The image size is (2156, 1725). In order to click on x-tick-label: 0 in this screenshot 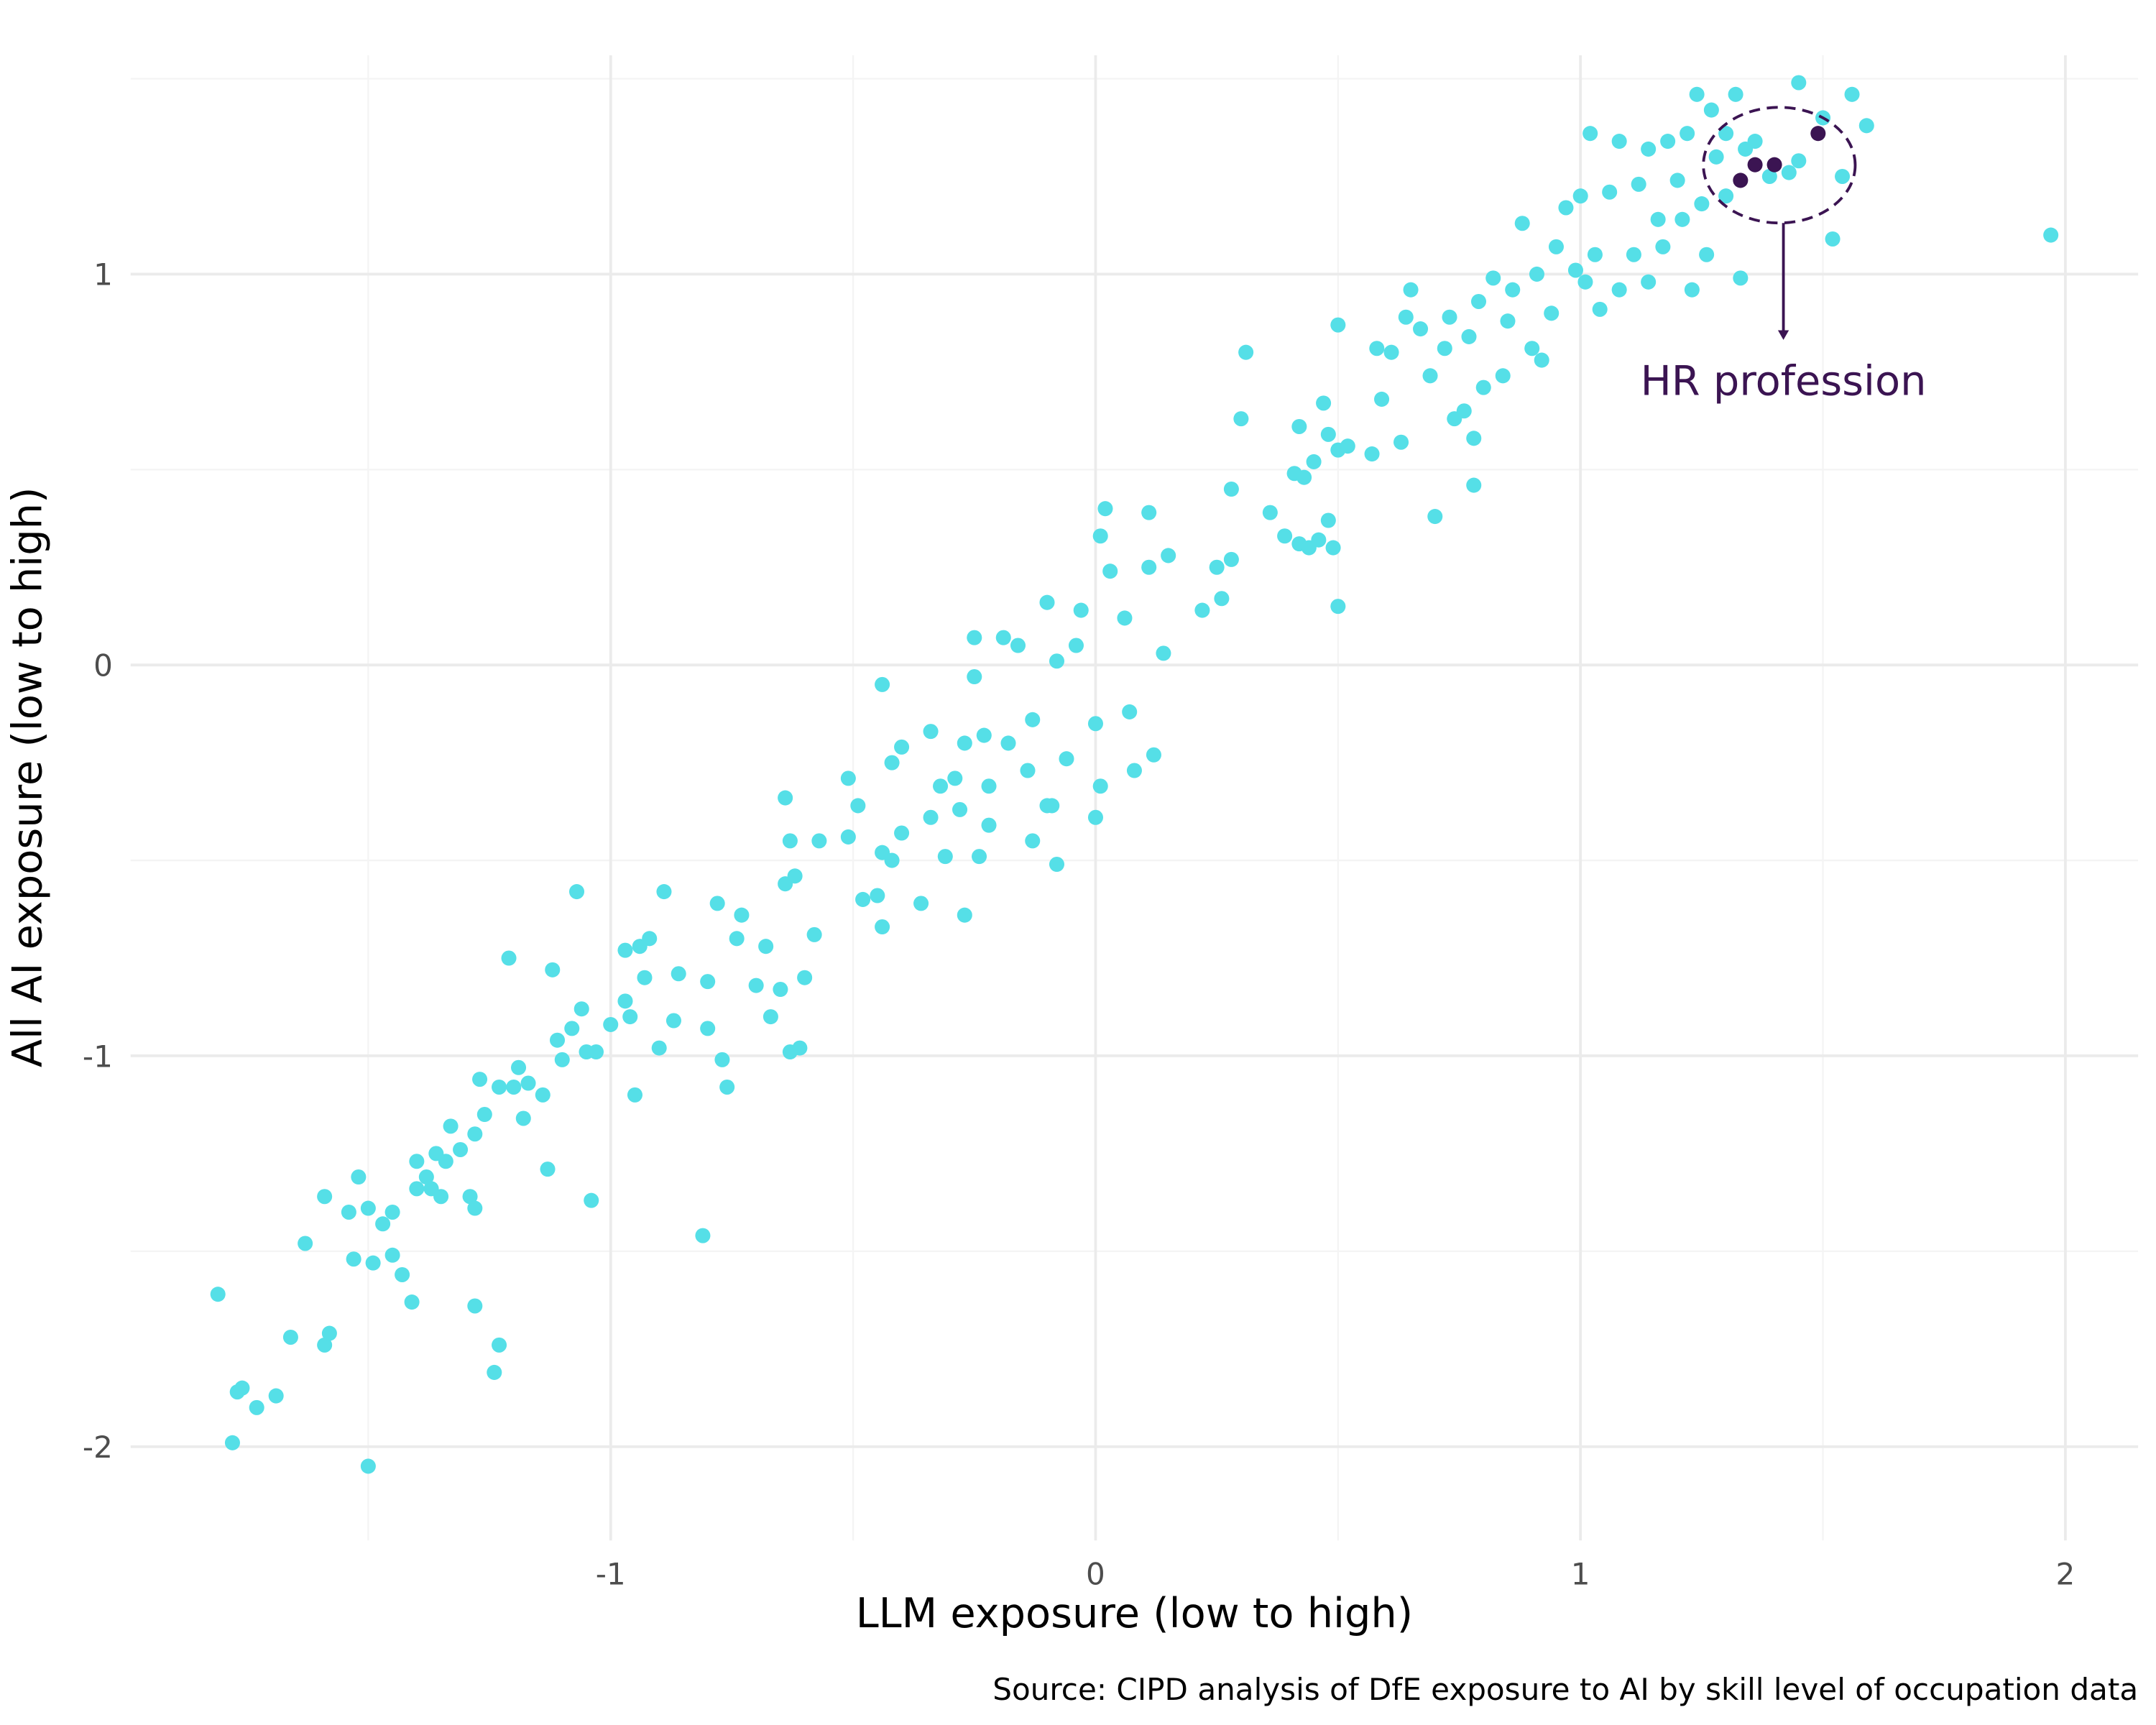, I will do `click(1096, 1573)`.